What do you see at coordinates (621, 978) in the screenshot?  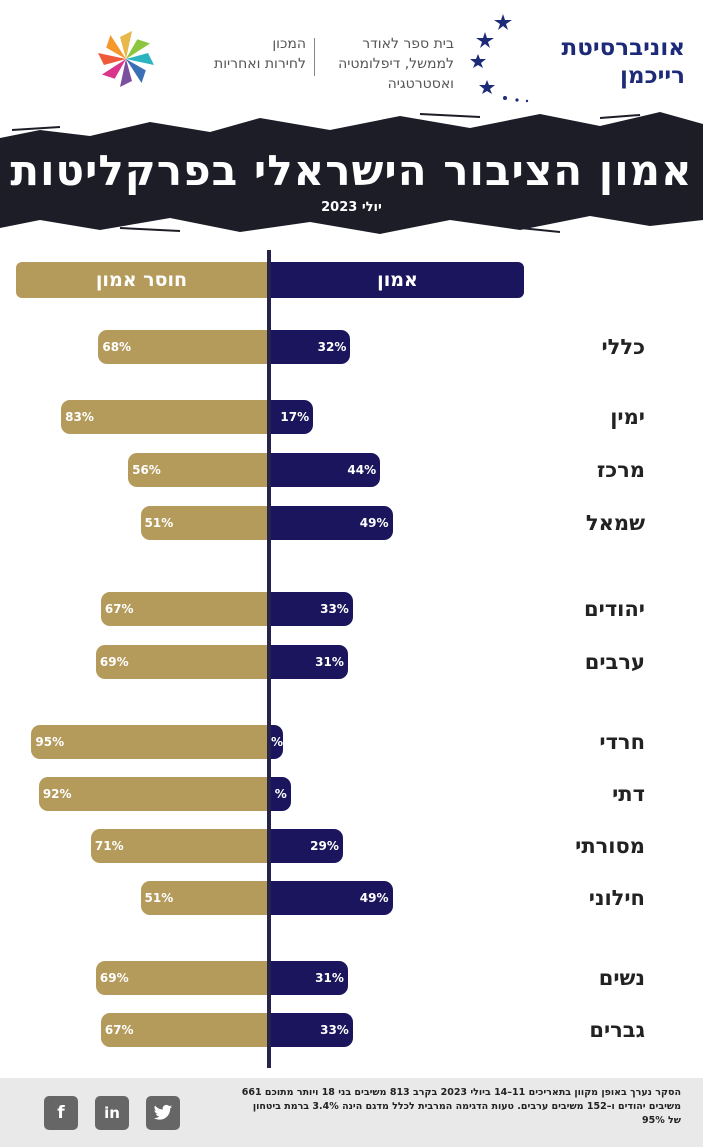 I see `category-label: נשים` at bounding box center [621, 978].